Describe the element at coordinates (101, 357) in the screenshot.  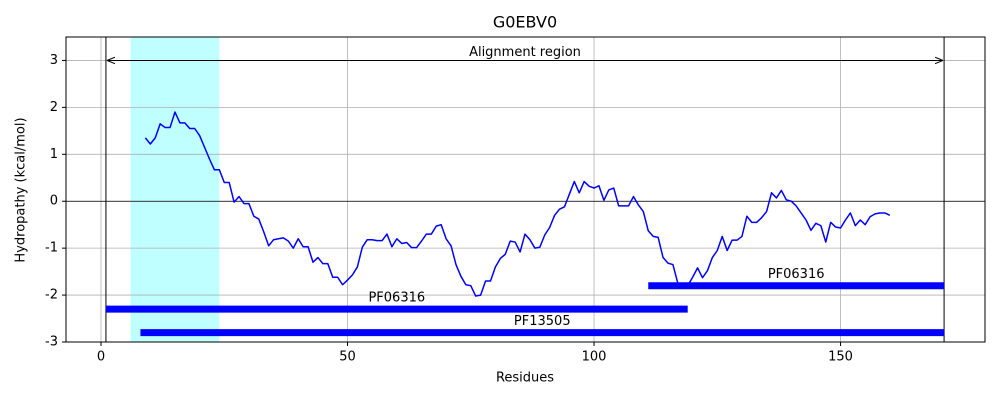
I see `x-tick-label: 0` at that location.